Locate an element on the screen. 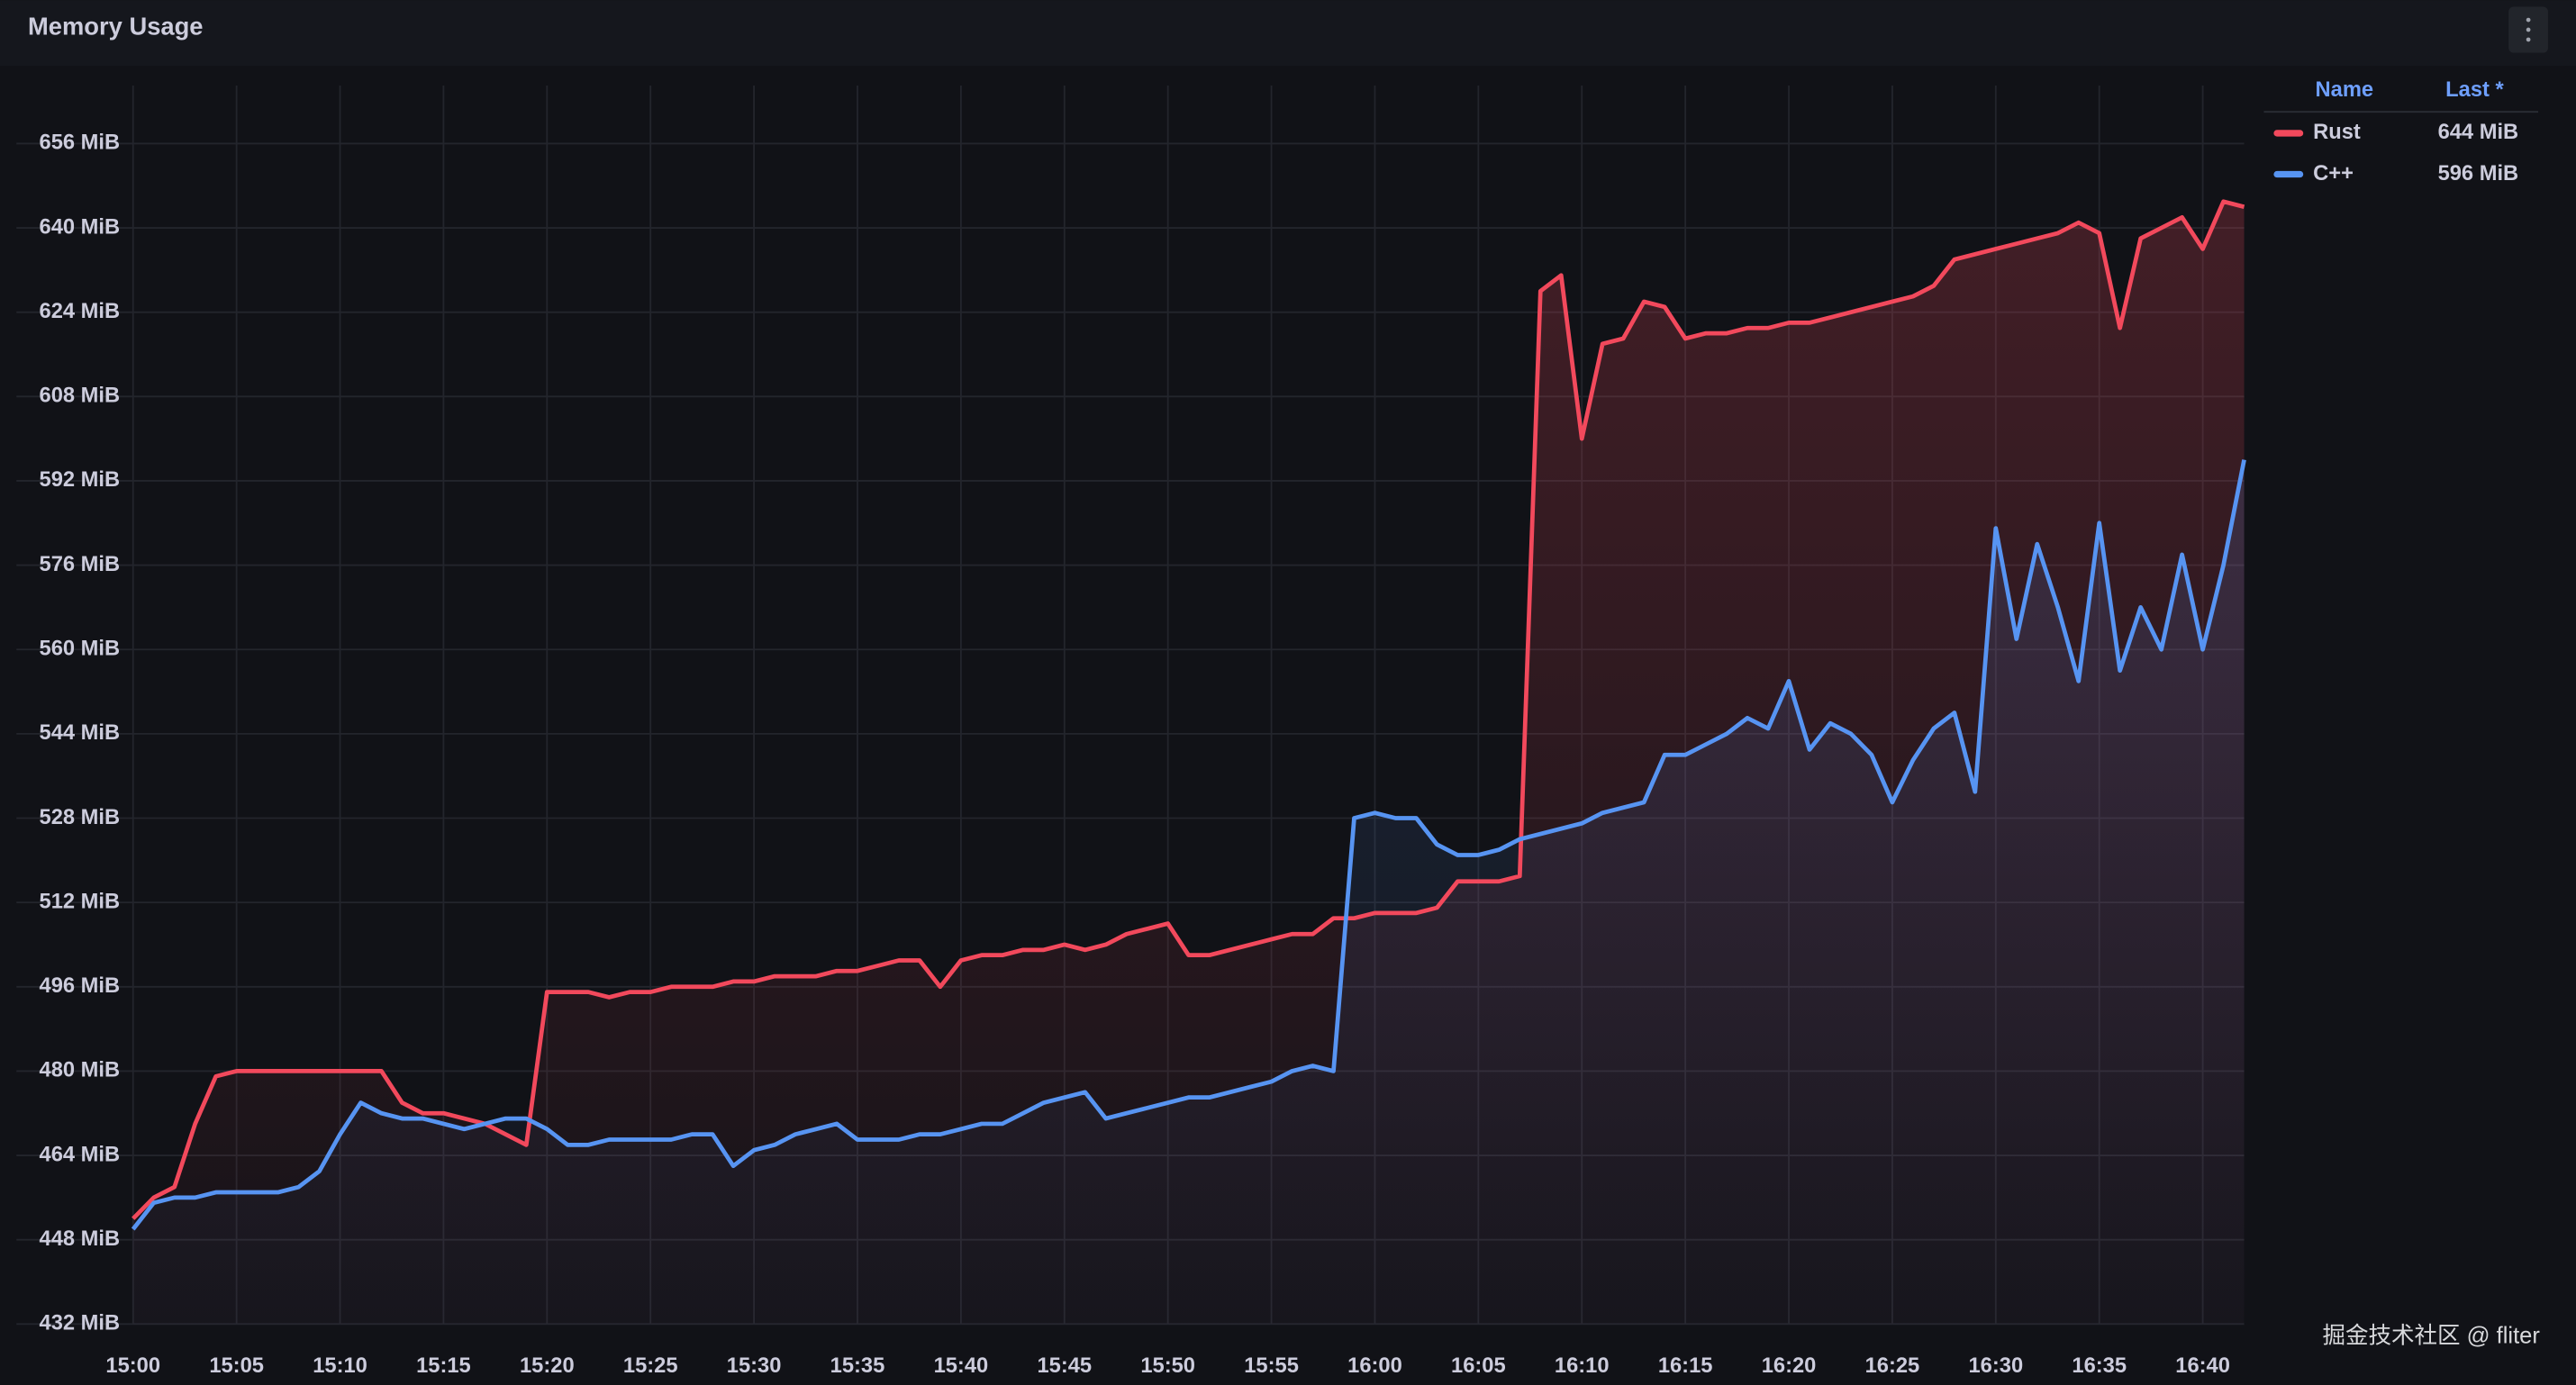 The height and width of the screenshot is (1385, 2576). y-tick-label: 560 MiB is located at coordinates (80, 648).